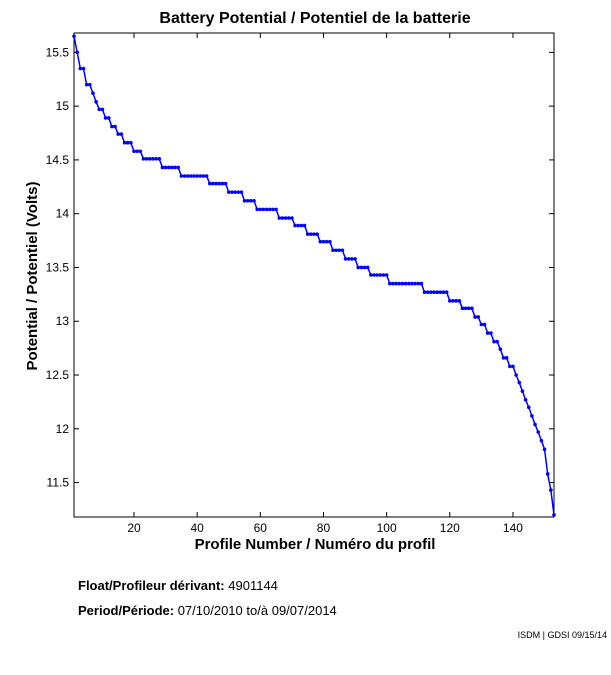 The width and height of the screenshot is (611, 675). What do you see at coordinates (253, 585) in the screenshot?
I see `float-value: 4901144` at bounding box center [253, 585].